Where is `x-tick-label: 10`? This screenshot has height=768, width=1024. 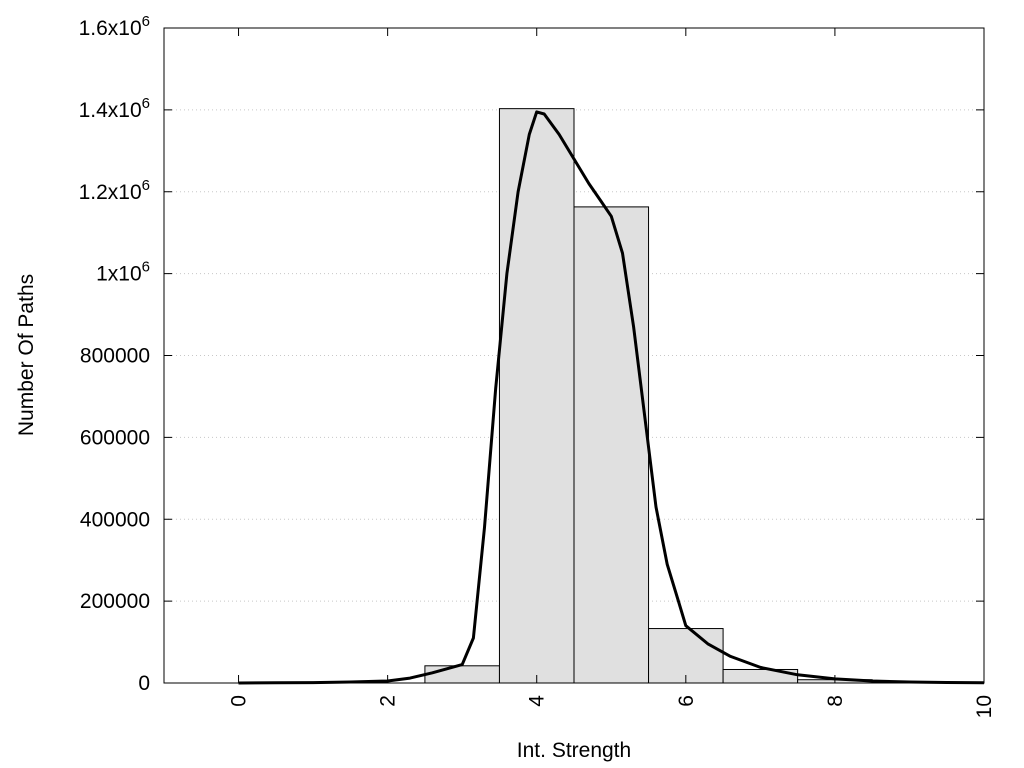 x-tick-label: 10 is located at coordinates (984, 706).